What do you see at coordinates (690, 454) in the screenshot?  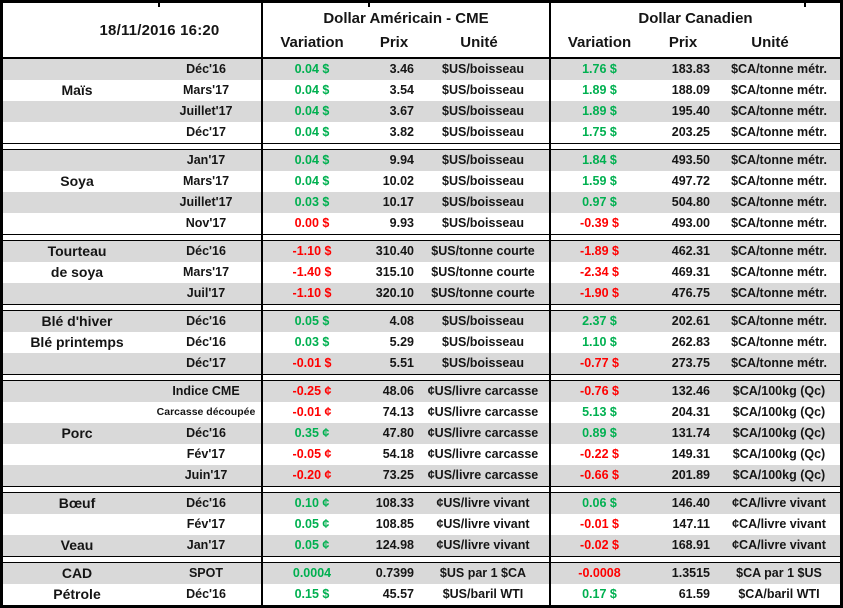 I see `ca-price: 149.31` at bounding box center [690, 454].